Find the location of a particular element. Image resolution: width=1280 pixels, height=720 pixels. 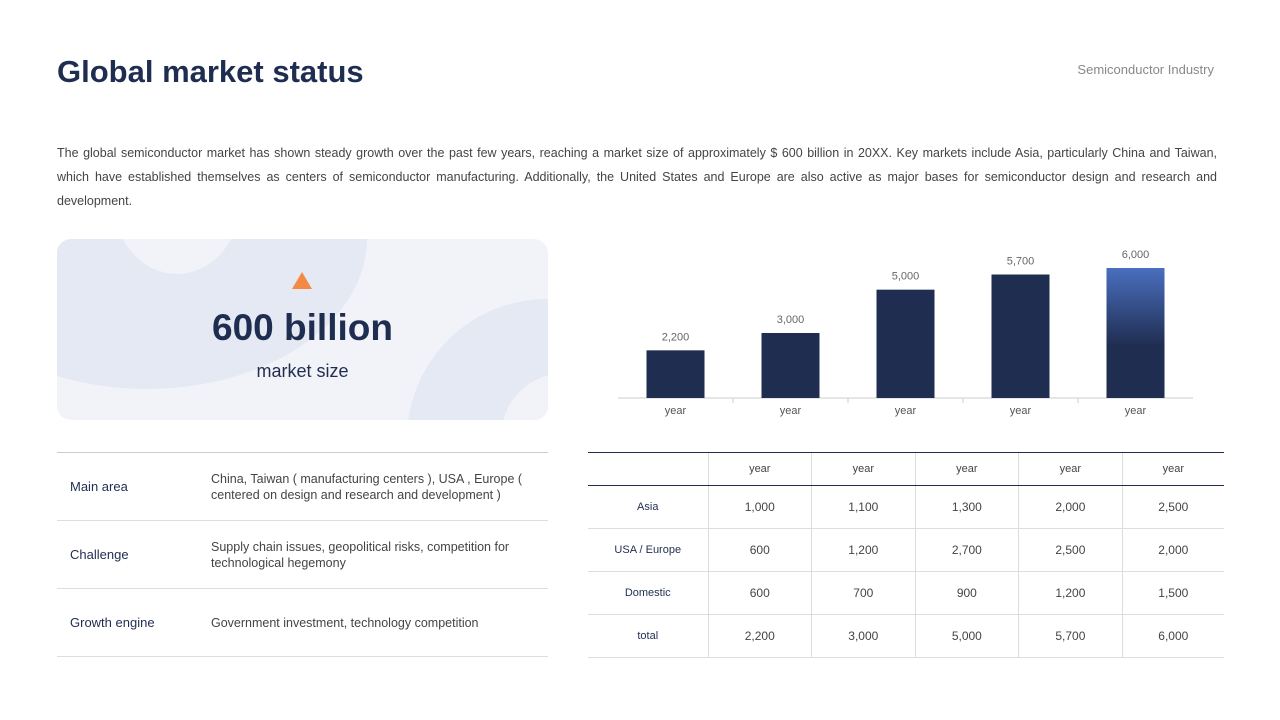

info-key: Growth engine is located at coordinates (112, 622).